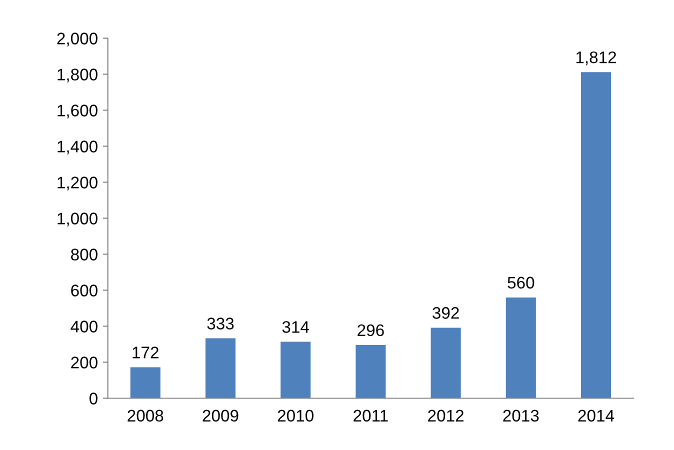 This screenshot has width=674, height=450. Describe the element at coordinates (220, 324) in the screenshot. I see `data-label: 333` at that location.